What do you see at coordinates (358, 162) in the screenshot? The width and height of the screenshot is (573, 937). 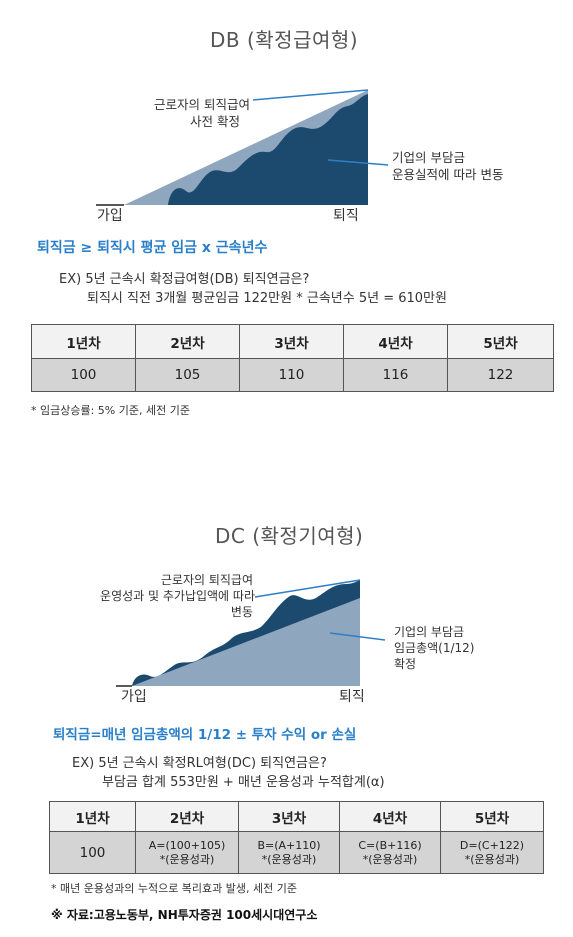 I see `db-company-leader-line` at bounding box center [358, 162].